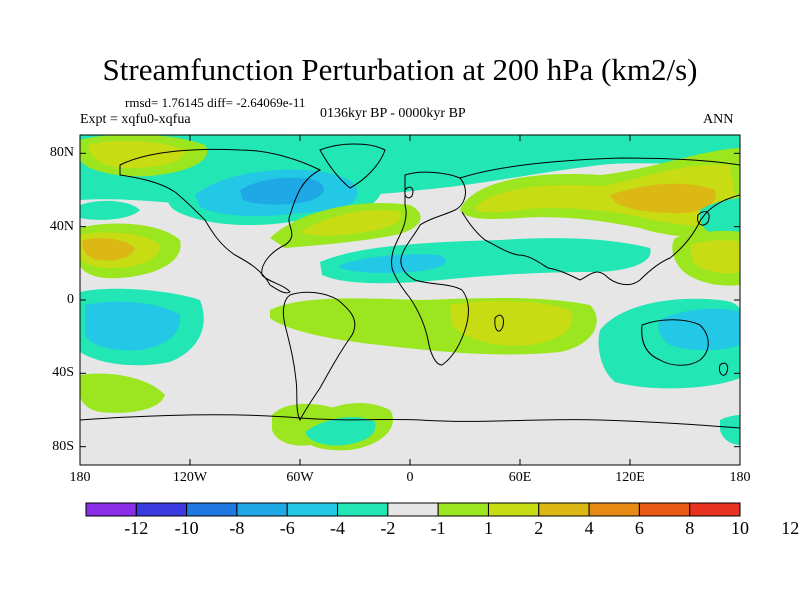  I want to click on coast-north-america, so click(220, 221).